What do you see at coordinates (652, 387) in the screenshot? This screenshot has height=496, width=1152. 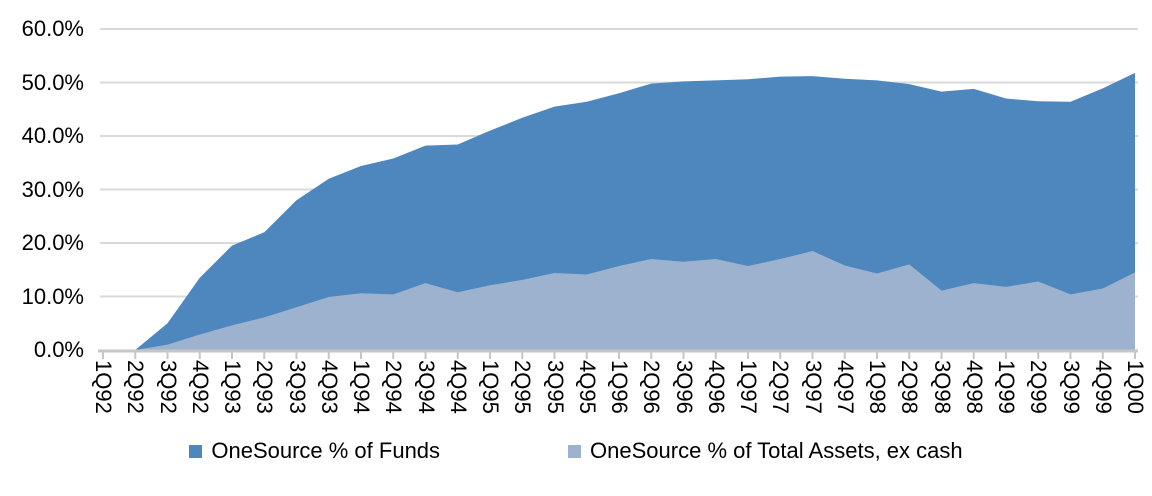 I see `x-axis-tick-label: 2Q96` at bounding box center [652, 387].